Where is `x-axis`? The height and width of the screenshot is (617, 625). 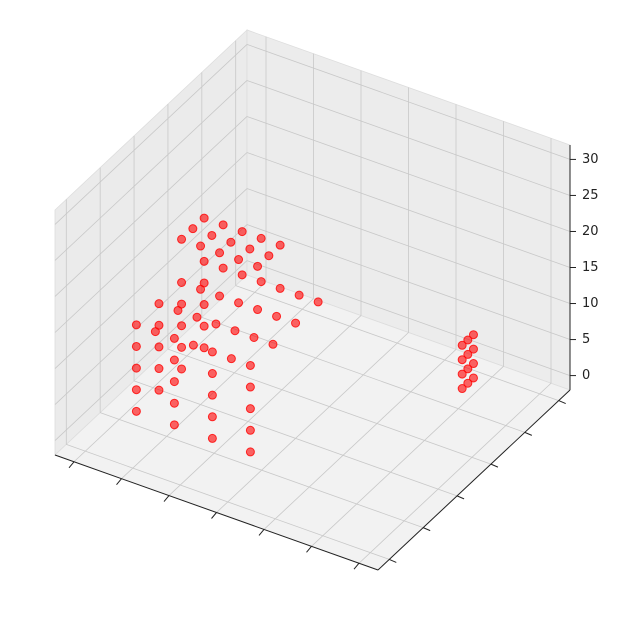 x-axis is located at coordinates (216, 512).